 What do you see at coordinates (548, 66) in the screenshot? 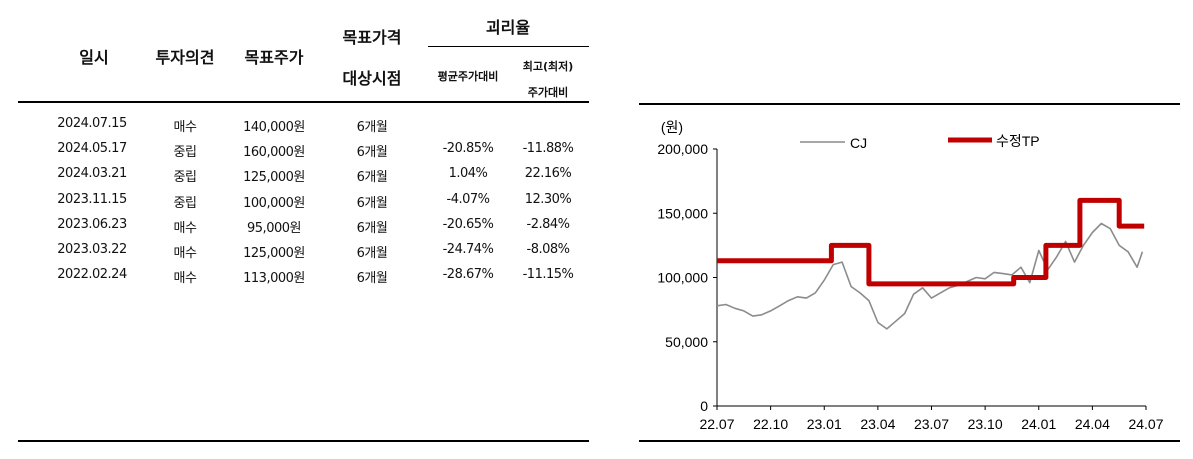
I see `header-hilo-line1: 최고(최저)` at bounding box center [548, 66].